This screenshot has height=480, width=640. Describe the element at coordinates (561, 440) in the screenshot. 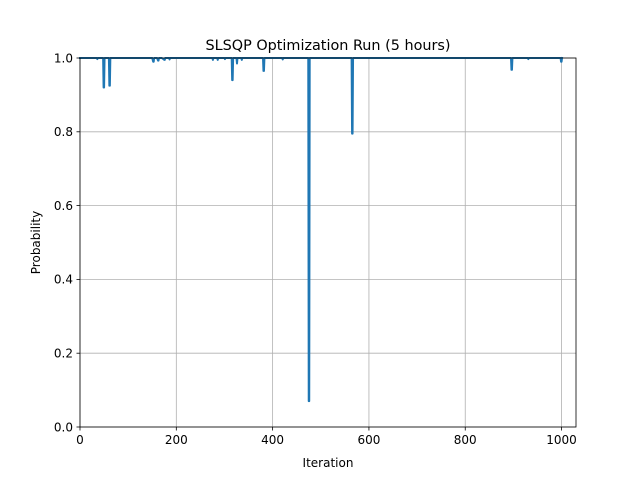

I see `x-tick-label: 1000` at that location.